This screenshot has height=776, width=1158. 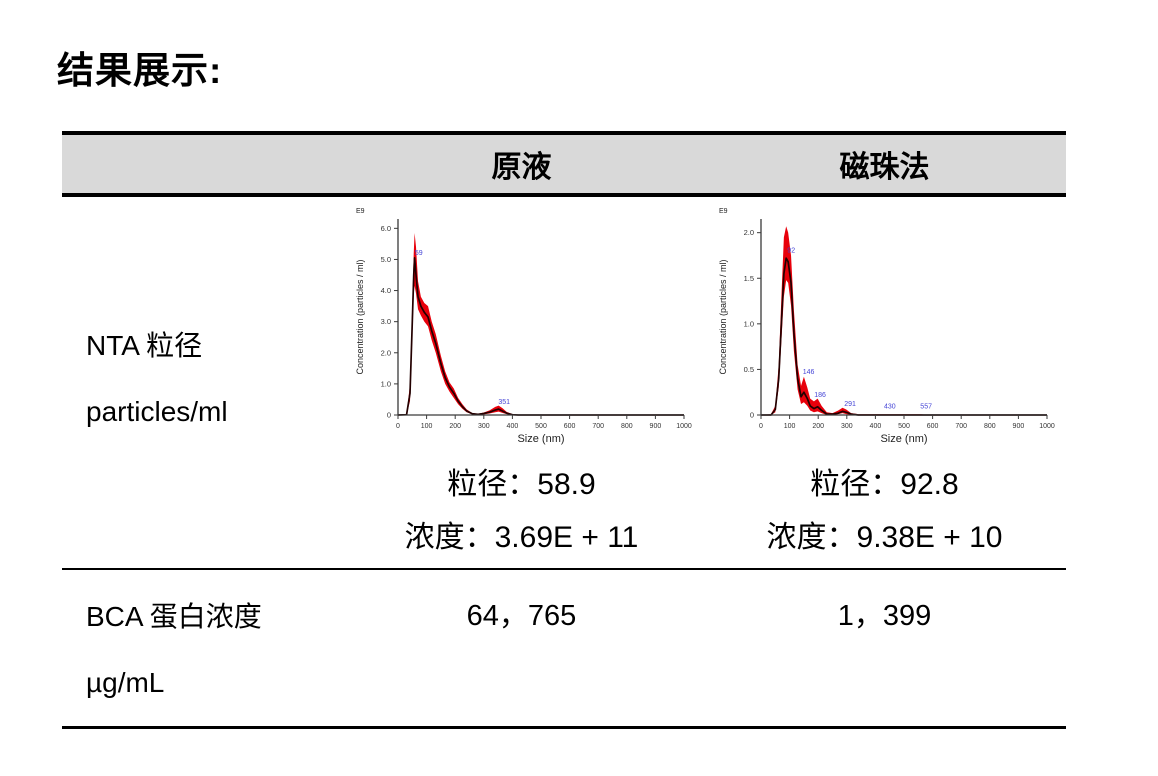 What do you see at coordinates (418, 253) in the screenshot?
I see `svg-text: 59` at bounding box center [418, 253].